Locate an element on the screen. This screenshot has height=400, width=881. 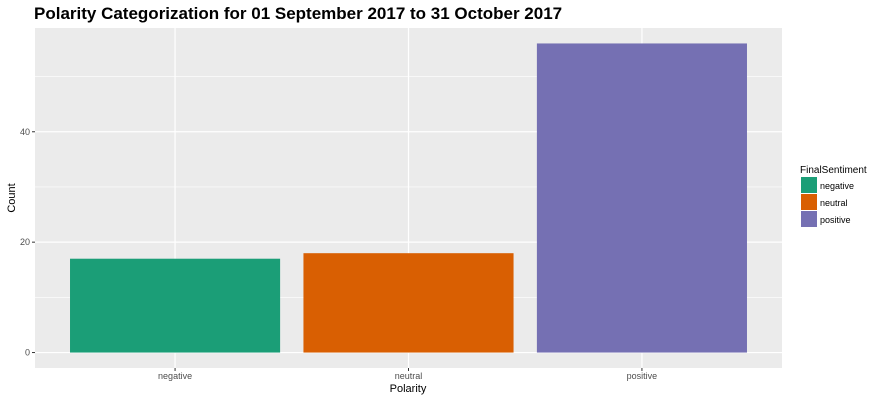
bar-neutral is located at coordinates (408, 303).